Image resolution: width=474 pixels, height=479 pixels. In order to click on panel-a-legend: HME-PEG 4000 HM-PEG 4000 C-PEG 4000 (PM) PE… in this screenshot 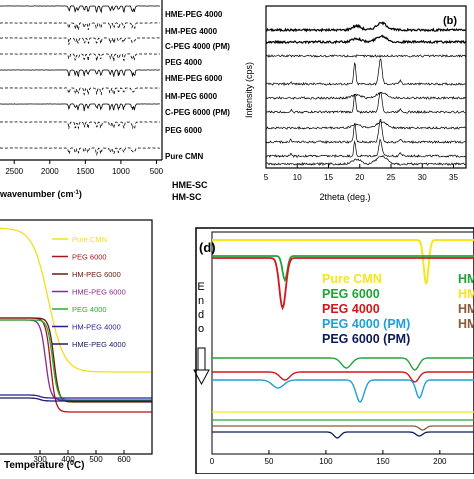, I will do `click(197, 85)`.